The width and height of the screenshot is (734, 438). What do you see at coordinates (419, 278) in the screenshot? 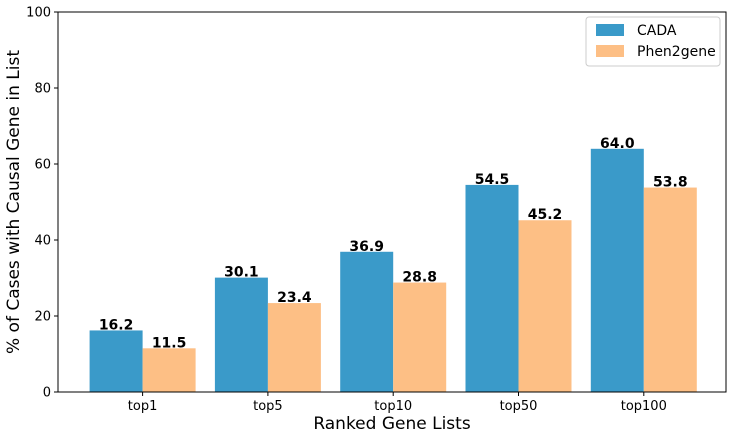
I see `bar-label-phen2gene-top10: 28.8` at bounding box center [419, 278].